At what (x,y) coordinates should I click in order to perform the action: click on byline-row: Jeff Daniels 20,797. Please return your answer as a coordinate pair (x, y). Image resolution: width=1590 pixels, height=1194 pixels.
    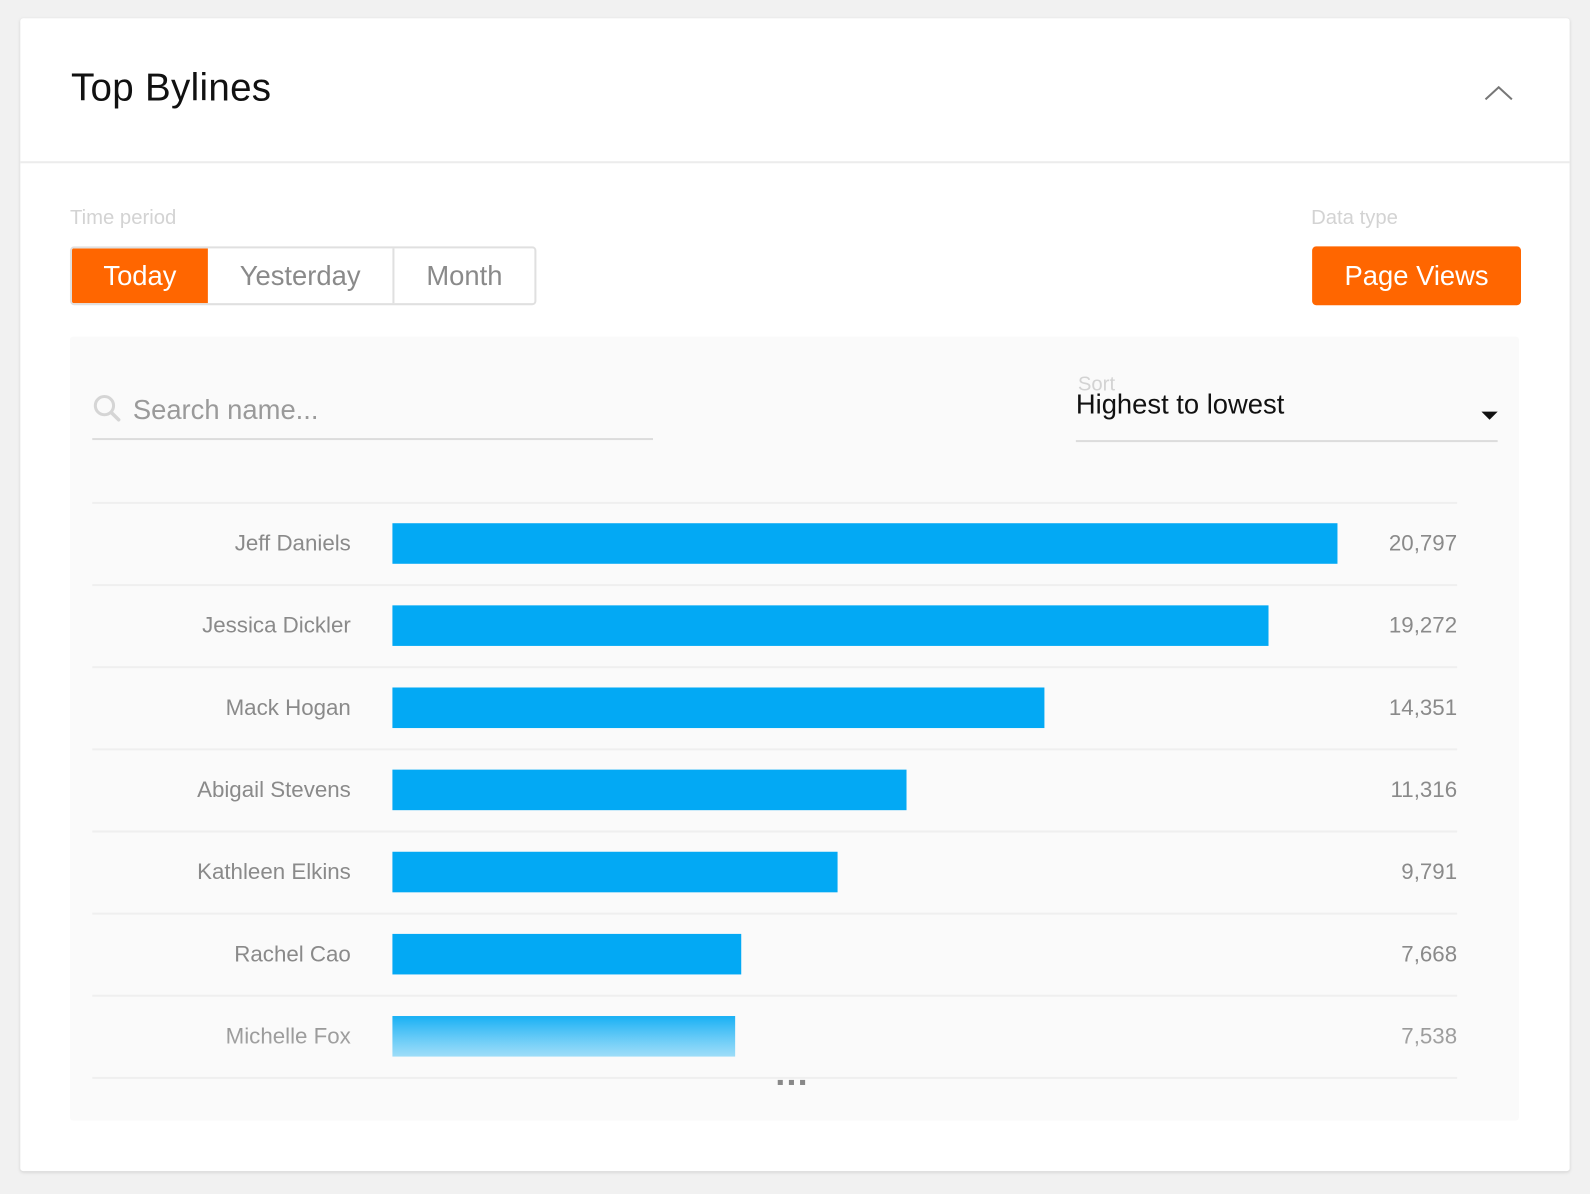
    Looking at the image, I should click on (775, 542).